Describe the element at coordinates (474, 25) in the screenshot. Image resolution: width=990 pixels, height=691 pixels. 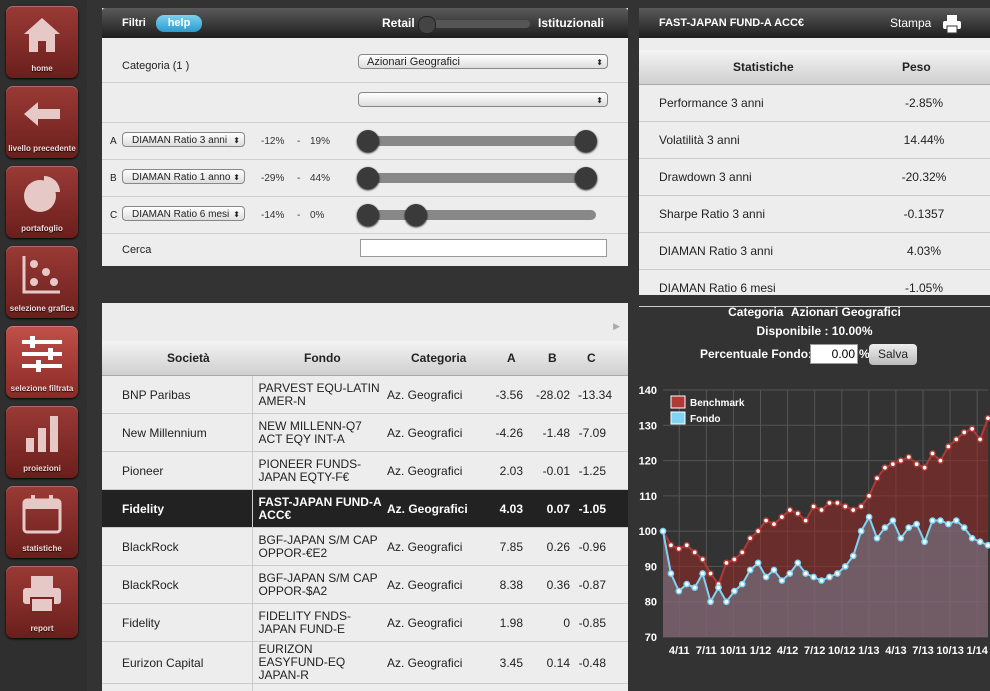
I see `retail-istituzionali-toggle` at that location.